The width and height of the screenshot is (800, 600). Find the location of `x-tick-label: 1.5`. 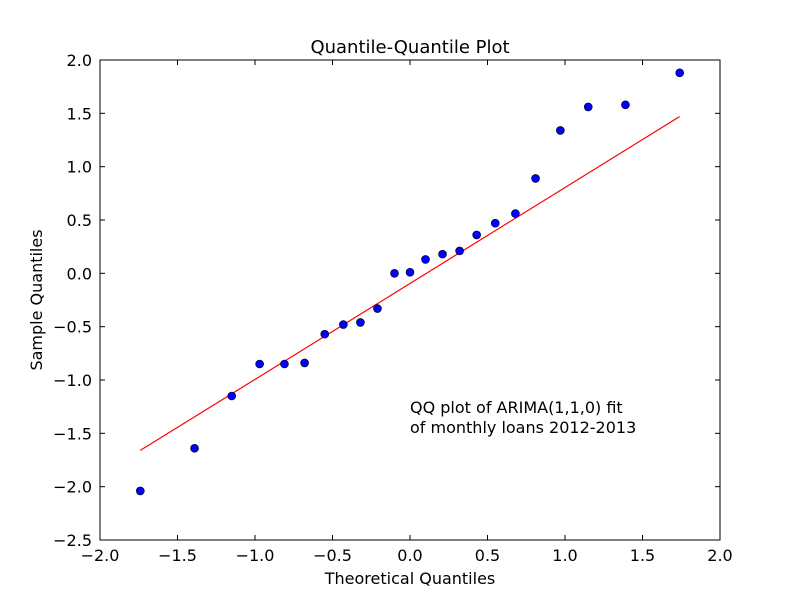

x-tick-label: 1.5 is located at coordinates (642, 555).